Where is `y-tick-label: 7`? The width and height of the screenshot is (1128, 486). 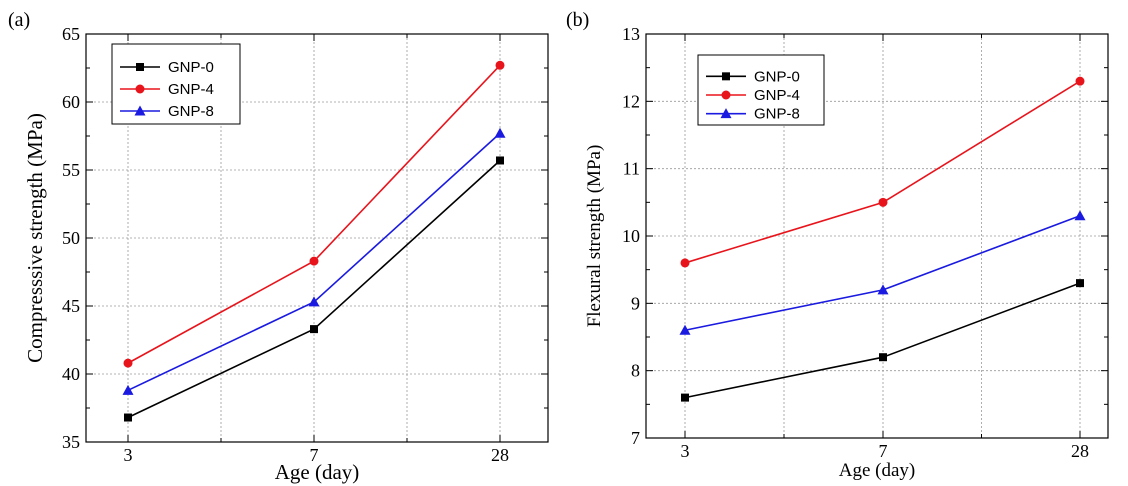
y-tick-label: 7 is located at coordinates (635, 438).